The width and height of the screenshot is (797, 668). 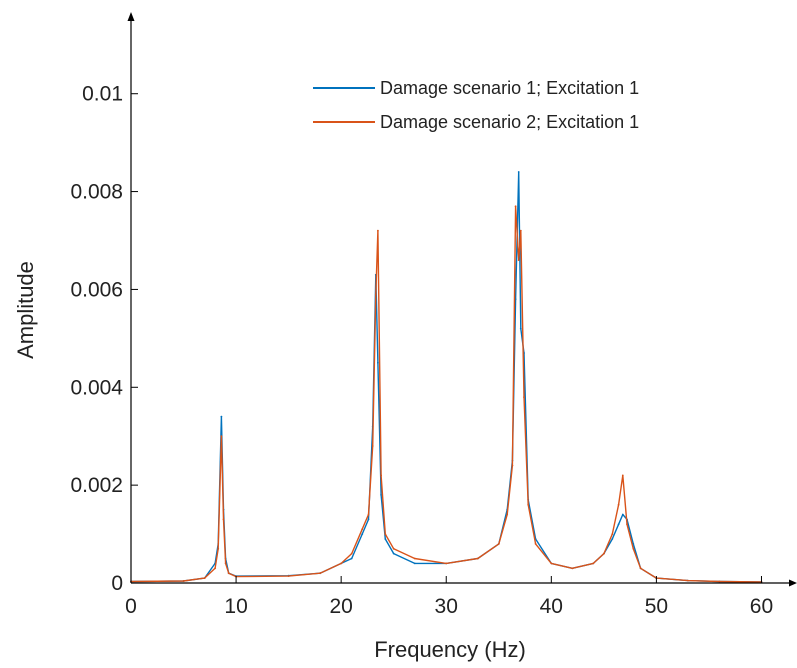 I want to click on legend-label-series-1: Damage scenario 1; Excitation 1, so click(x=509, y=88).